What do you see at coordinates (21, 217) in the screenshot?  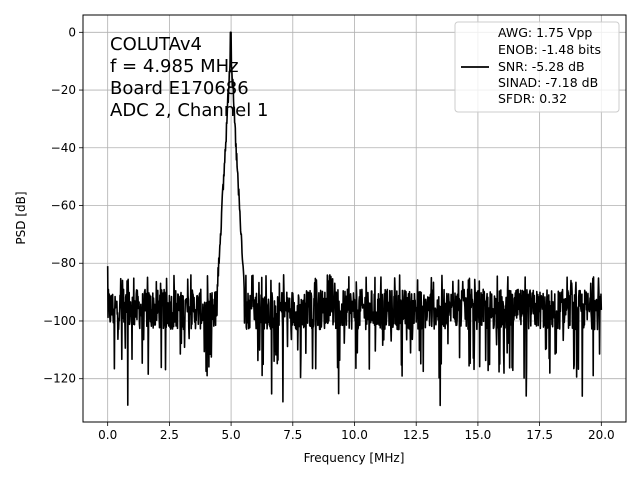 I see `y-axis-label: PSD [dB]` at bounding box center [21, 217].